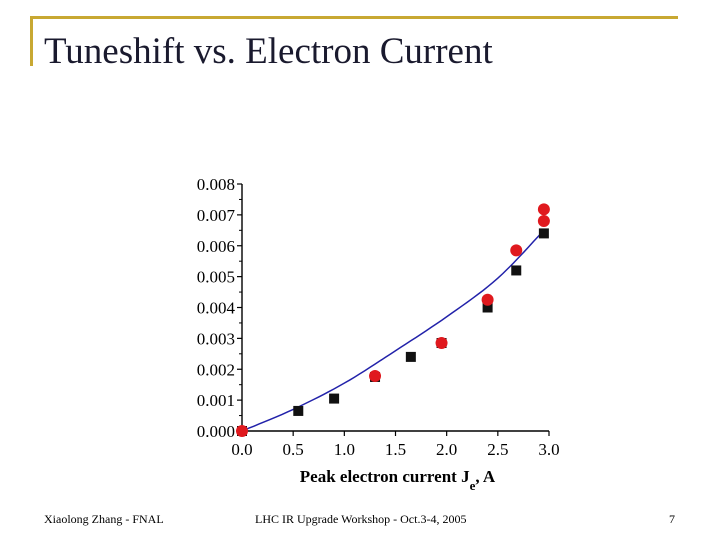 The width and height of the screenshot is (720, 540). I want to click on y-tick-label: 0.003, so click(216, 338).